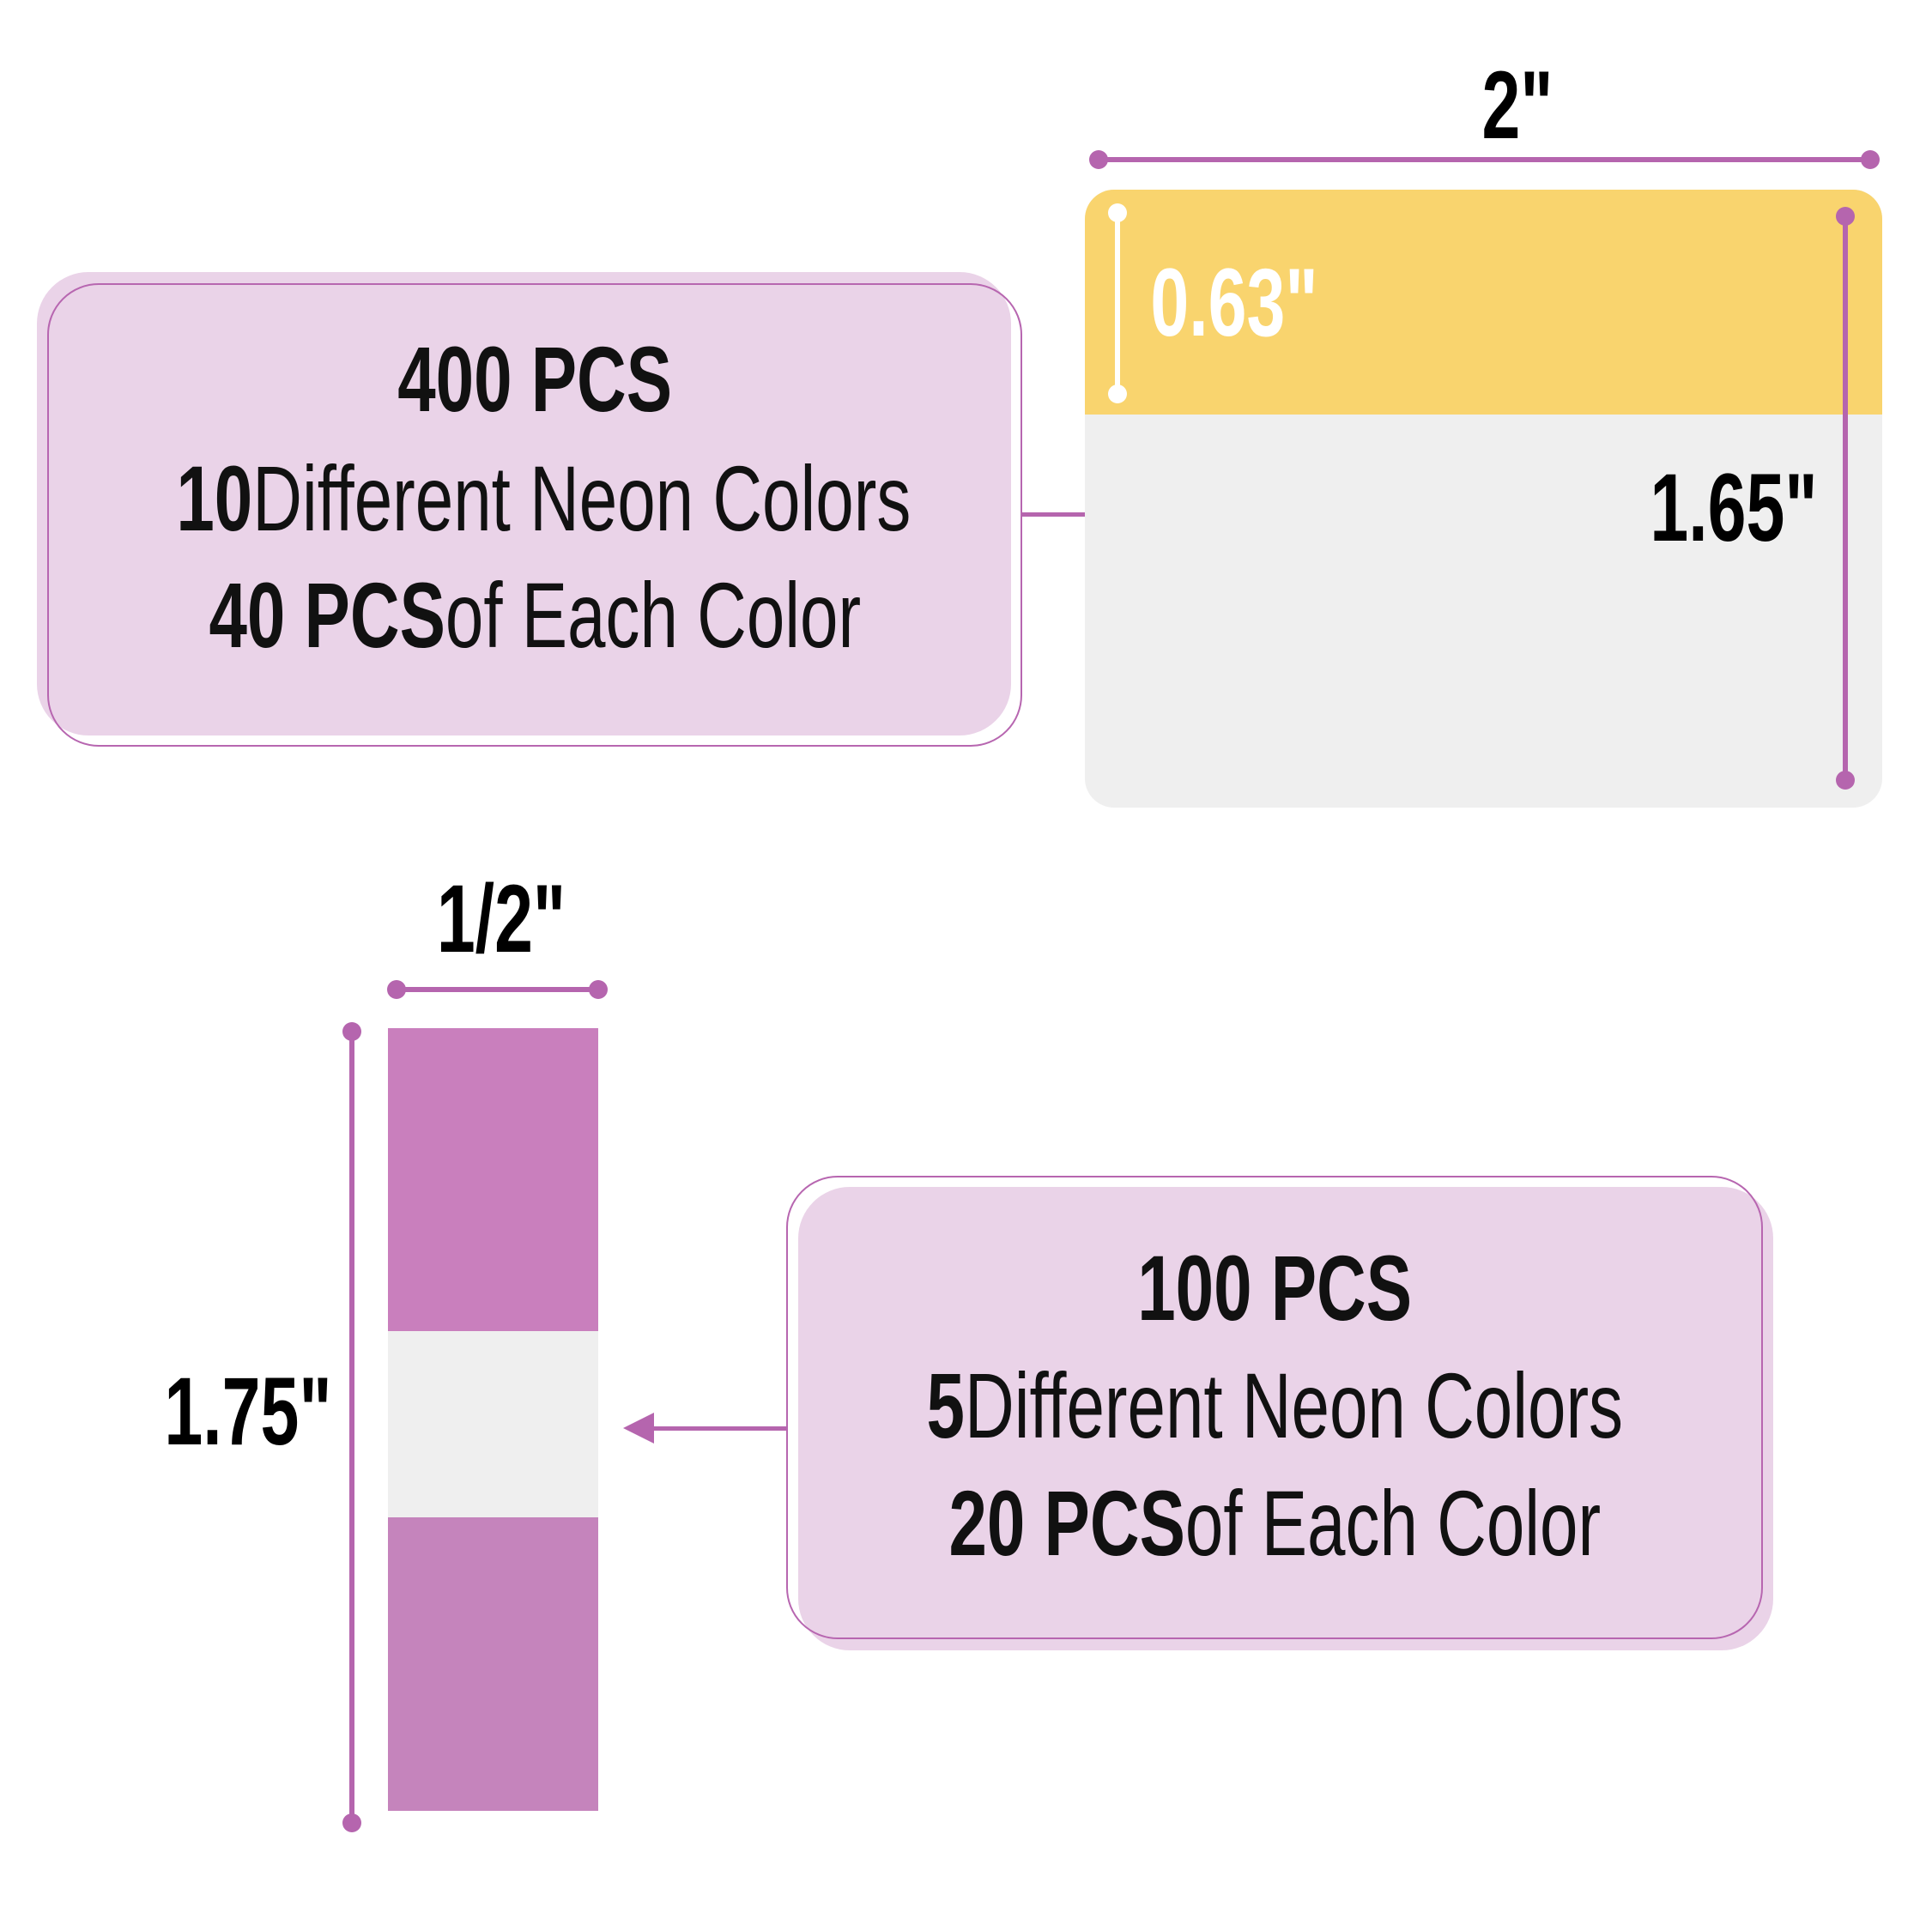 This screenshot has width=1932, height=1931. Describe the element at coordinates (1485, 159) in the screenshot. I see `width-dimension-line` at that location.